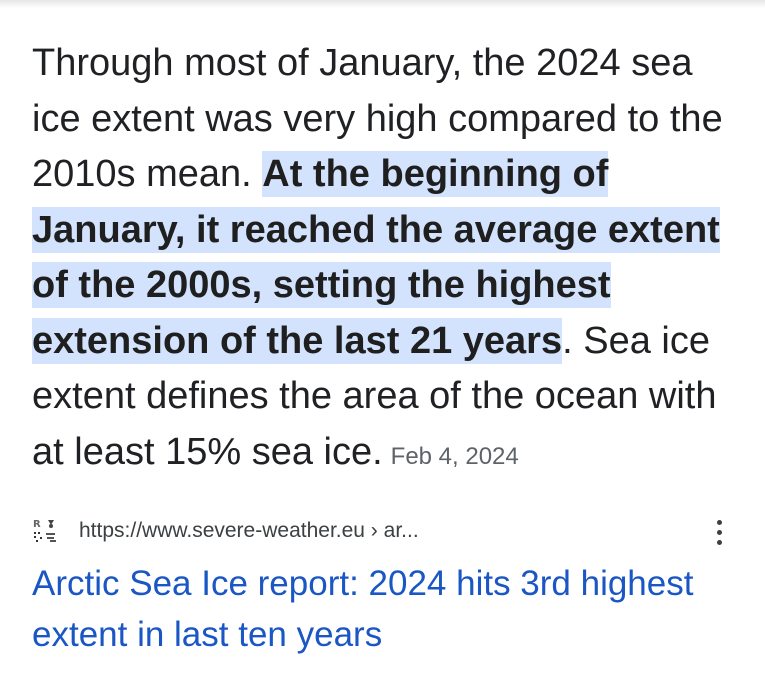  I want to click on snippet-date: Feb 4, 2024, so click(454, 456).